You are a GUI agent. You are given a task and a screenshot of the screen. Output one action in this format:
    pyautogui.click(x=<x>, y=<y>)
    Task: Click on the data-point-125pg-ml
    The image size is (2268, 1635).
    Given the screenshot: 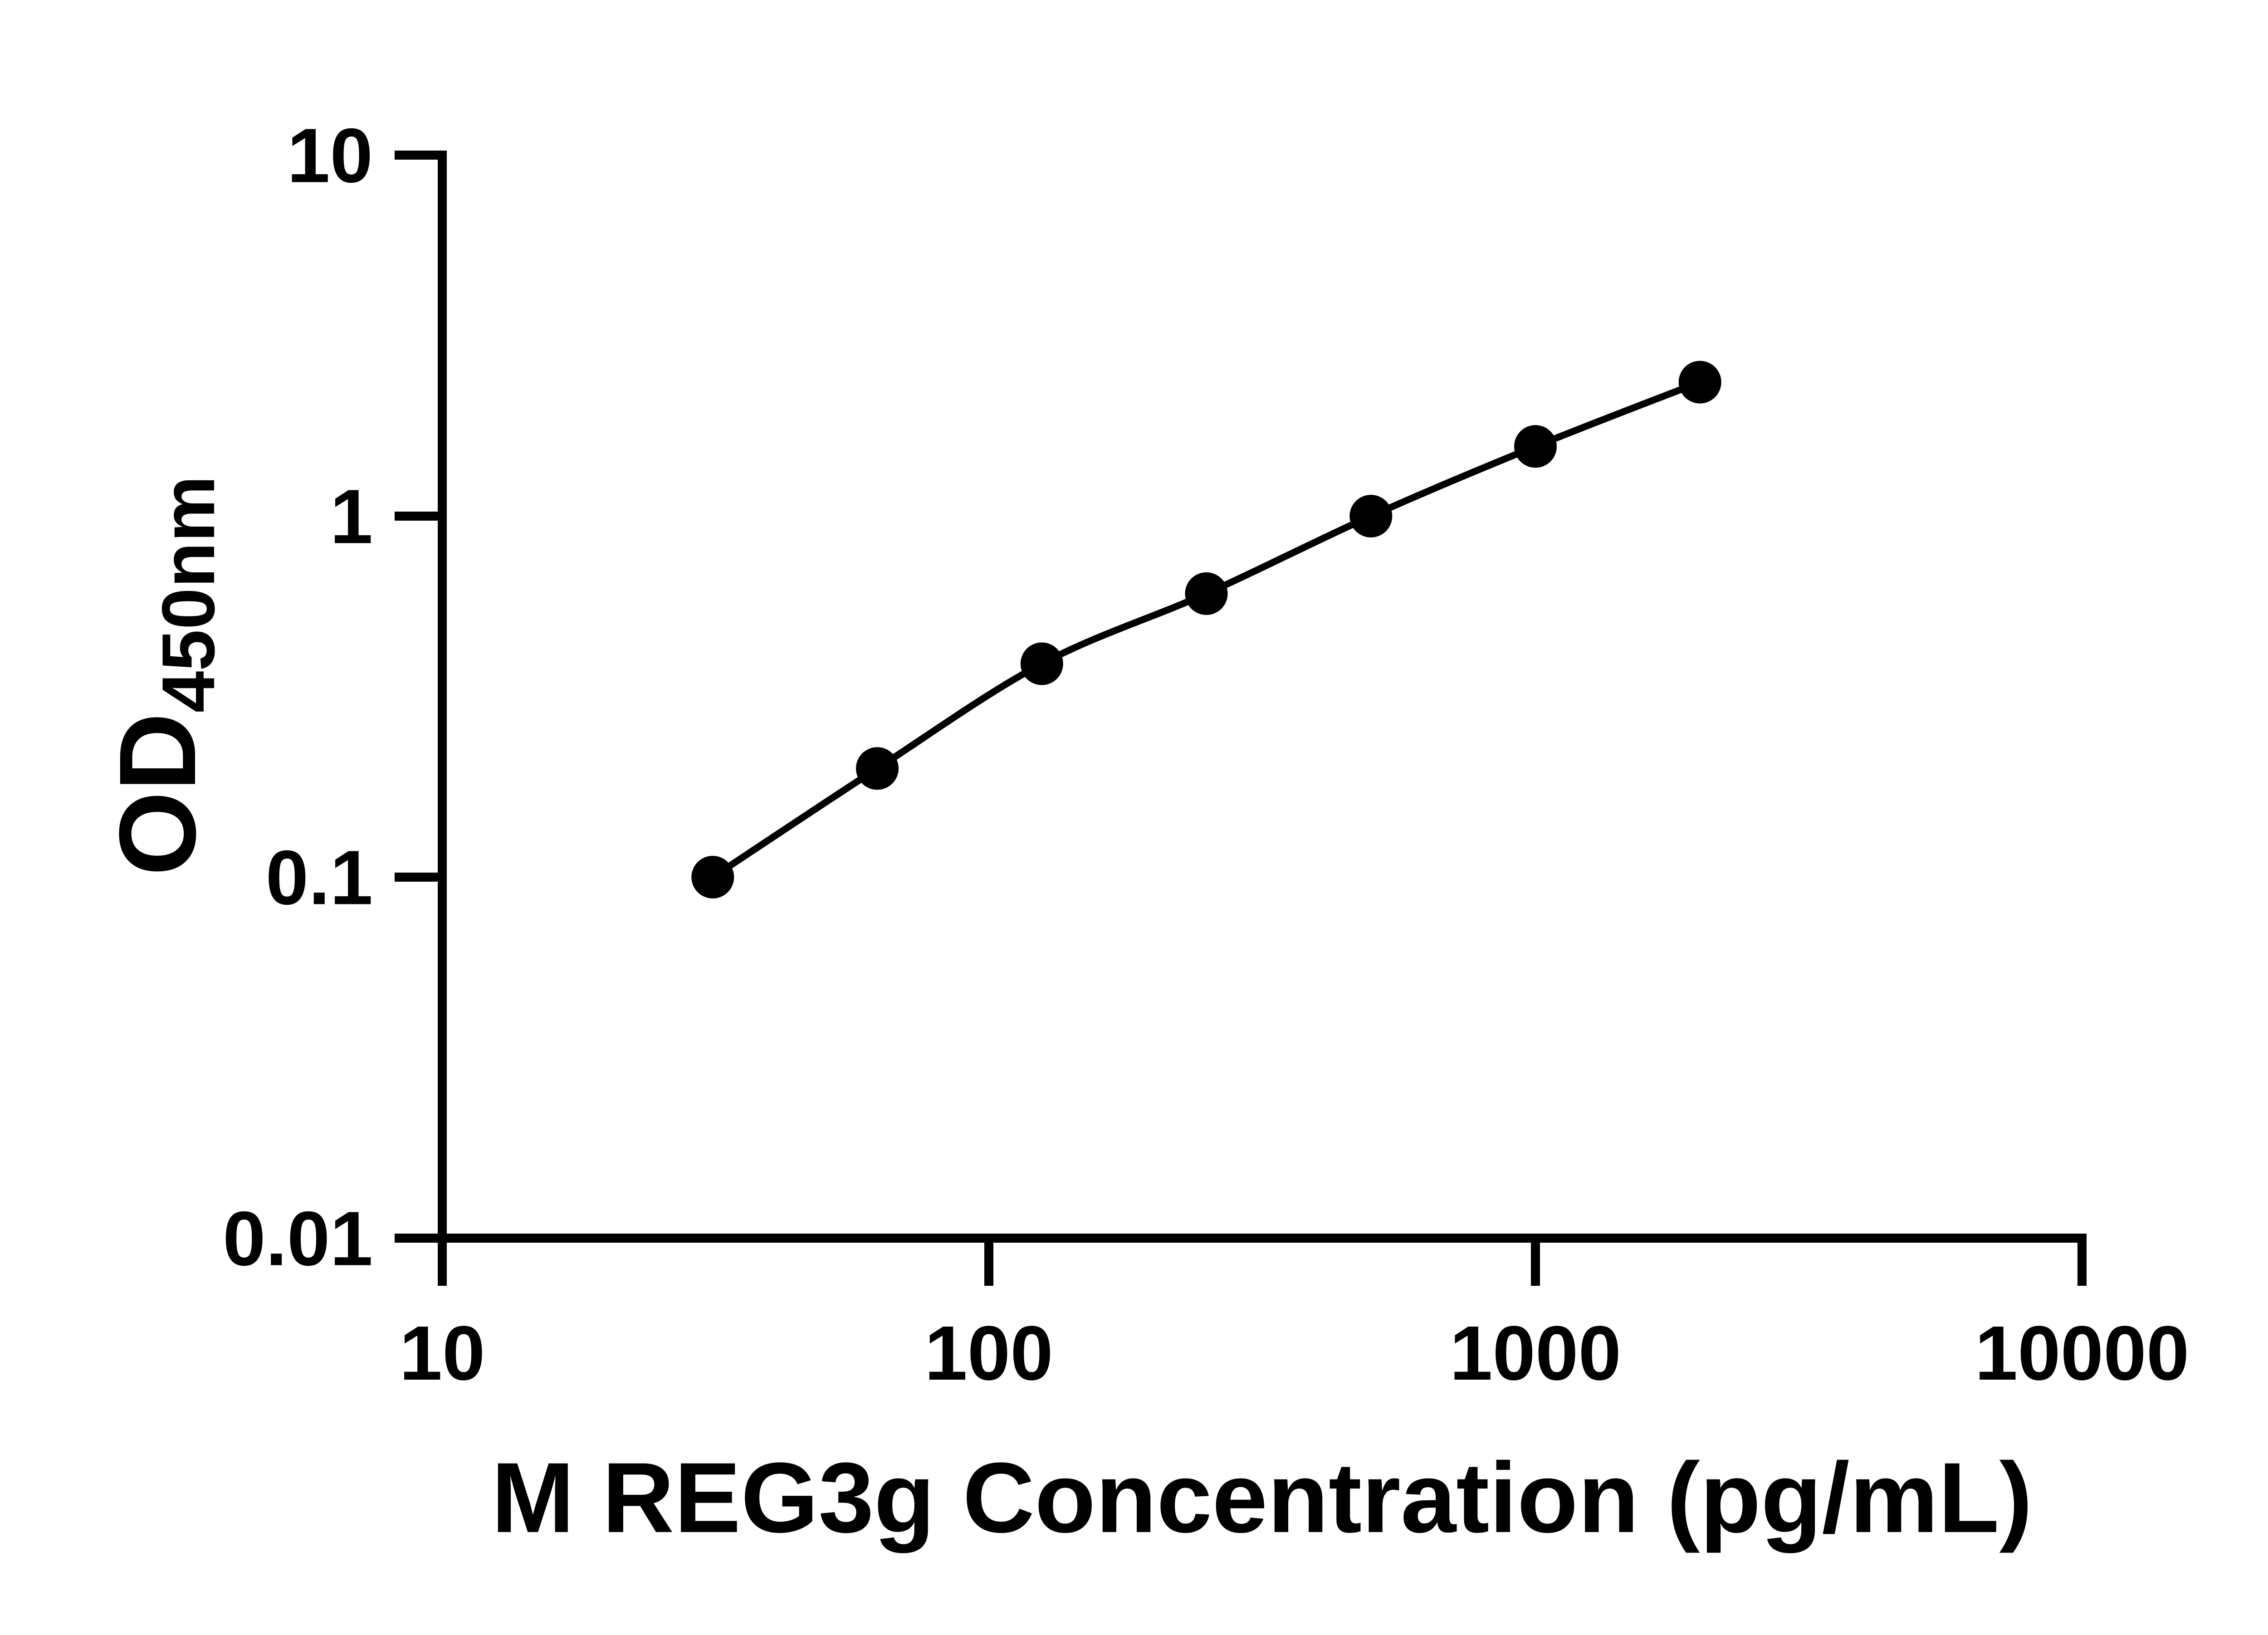 What is the action you would take?
    pyautogui.click(x=1041, y=664)
    